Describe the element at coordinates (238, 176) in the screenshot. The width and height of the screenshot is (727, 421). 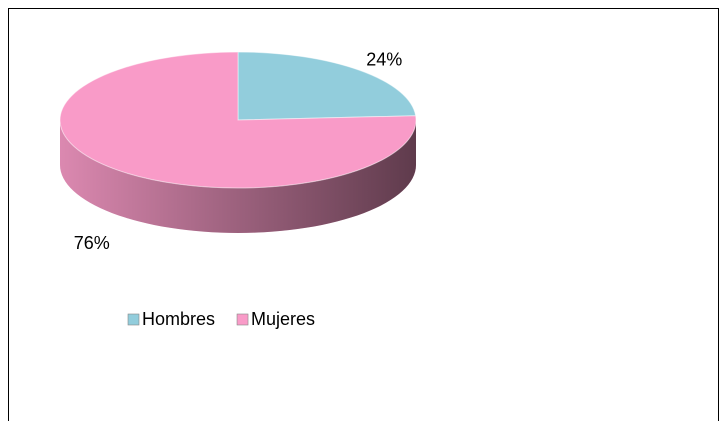
I see `side-shade` at that location.